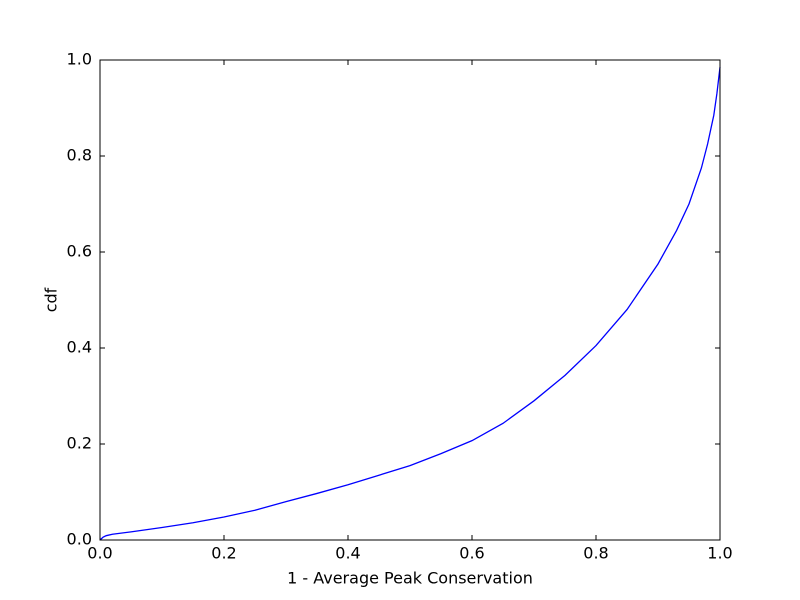 This screenshot has height=600, width=800. Describe the element at coordinates (79, 443) in the screenshot. I see `y-tick-label: 0.2` at that location.